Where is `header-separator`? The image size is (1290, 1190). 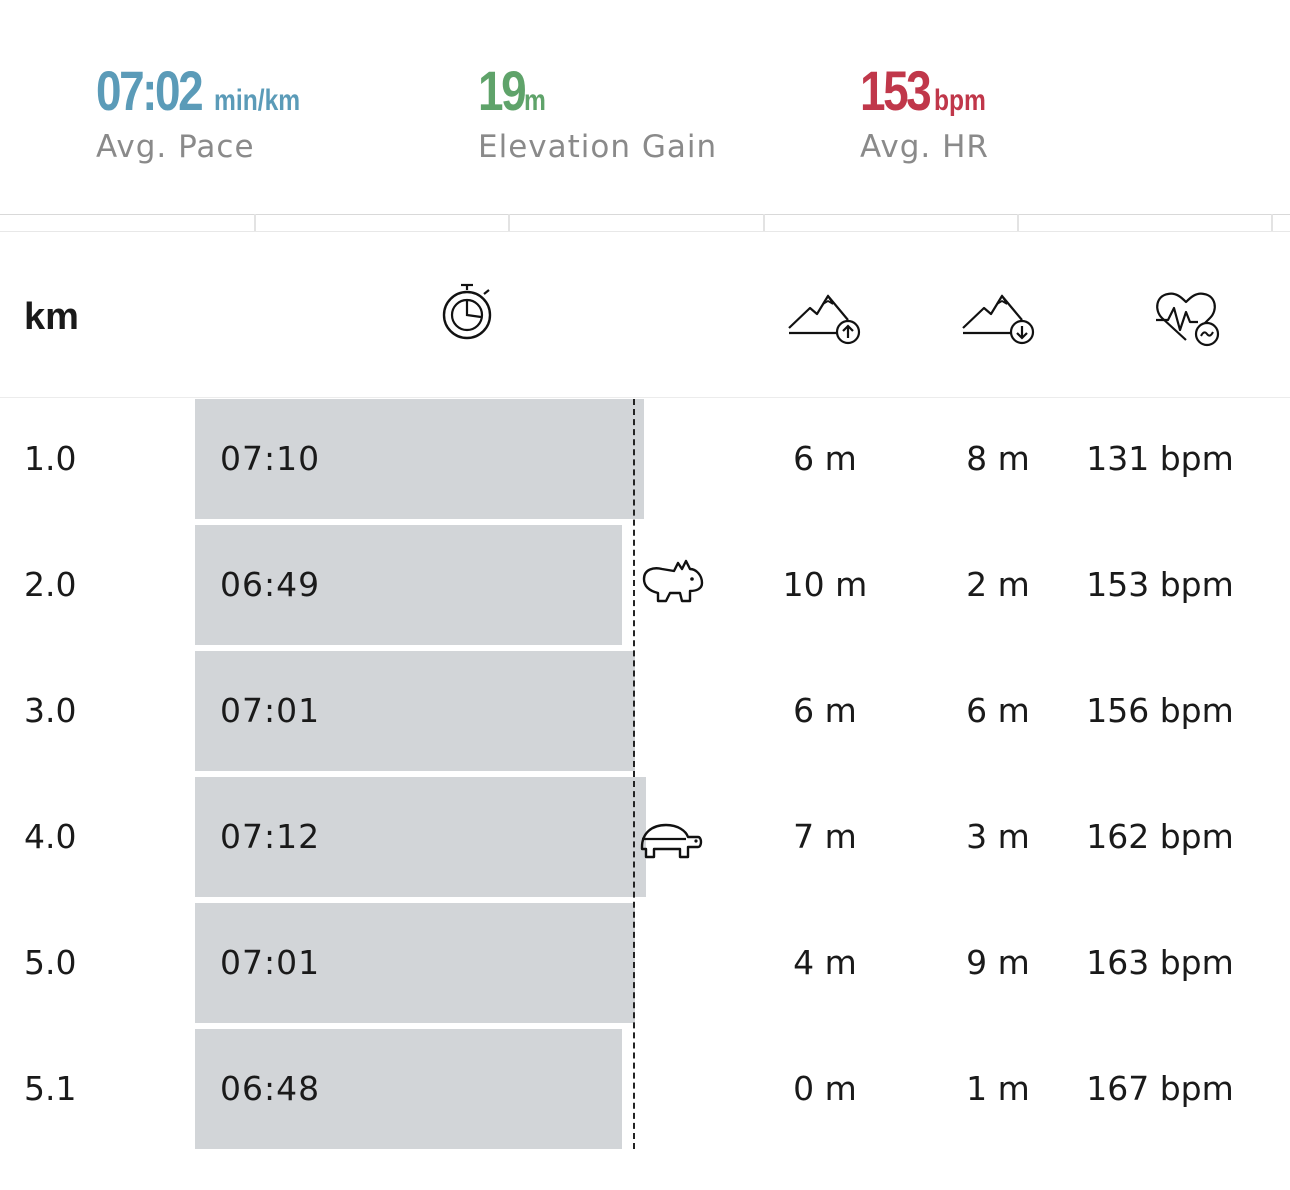
header-separator is located at coordinates (645, 397).